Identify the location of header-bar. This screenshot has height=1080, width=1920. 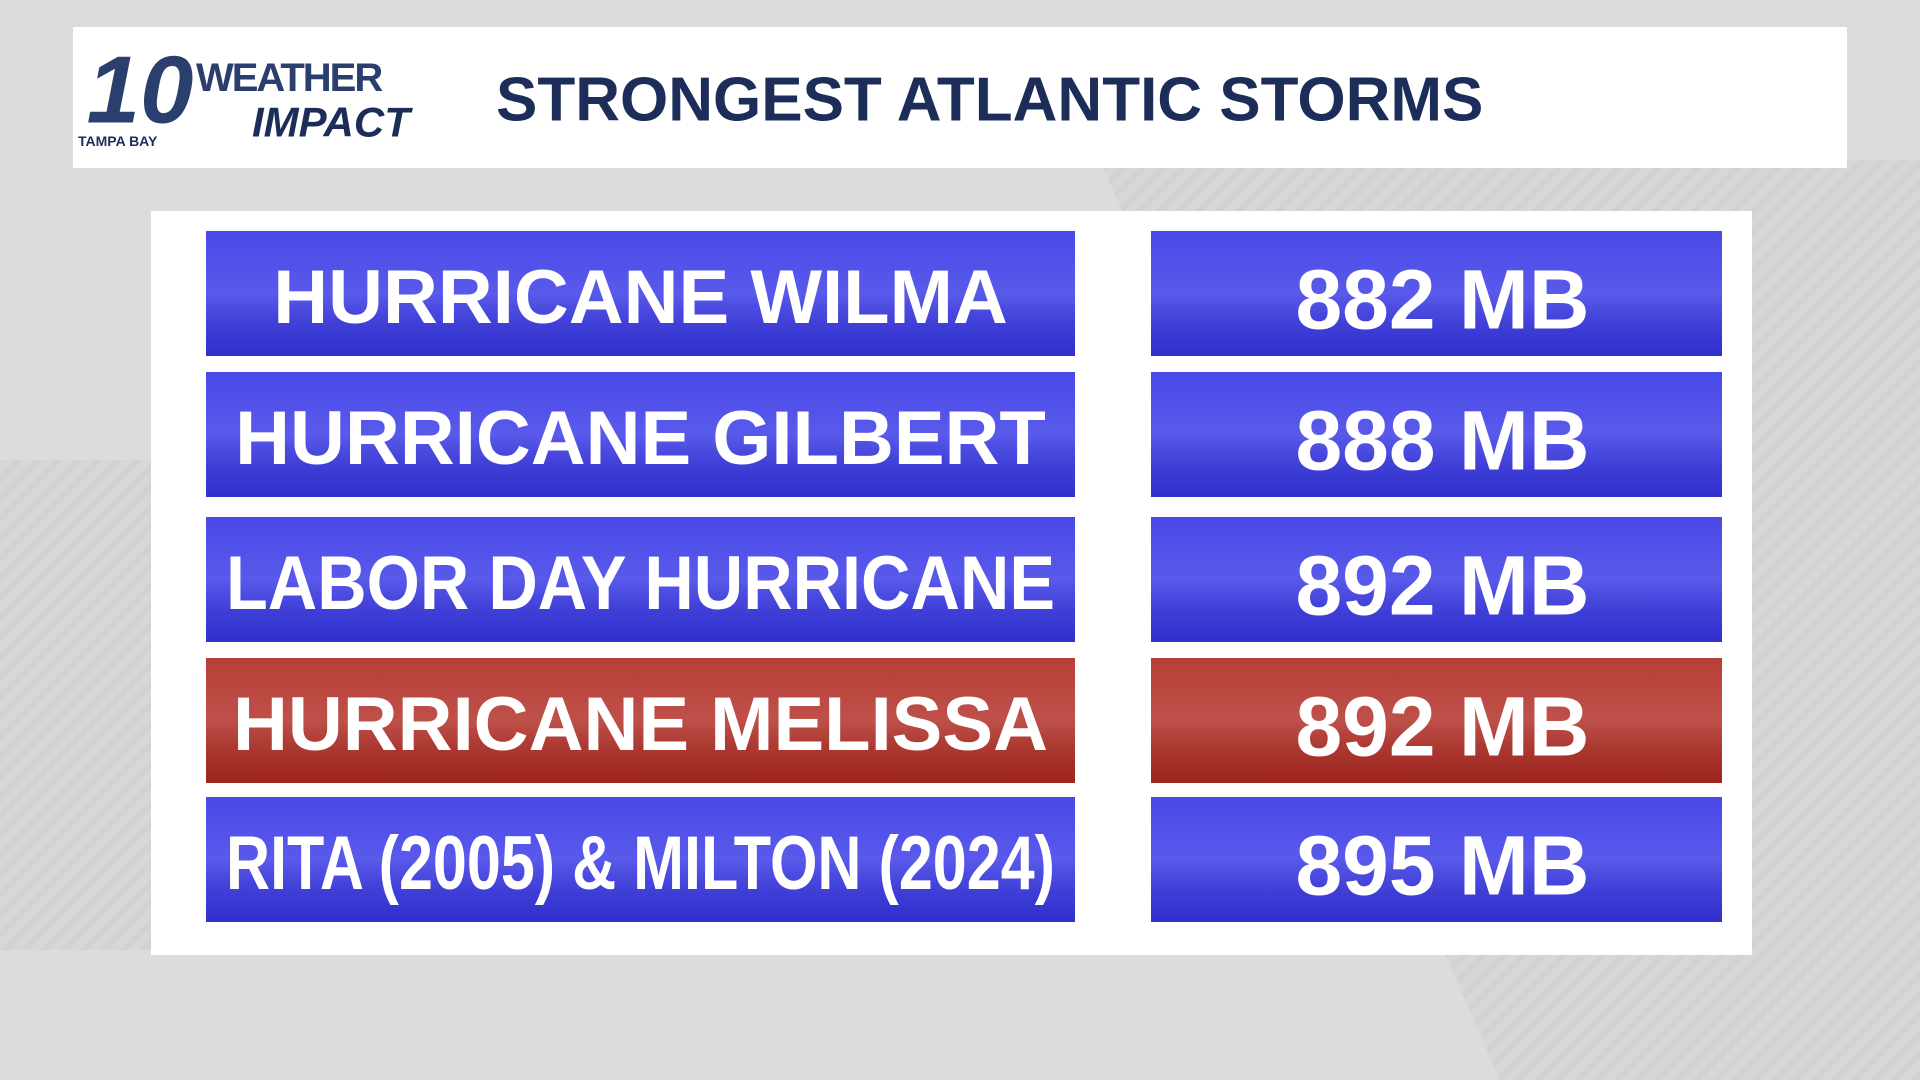
(960, 97).